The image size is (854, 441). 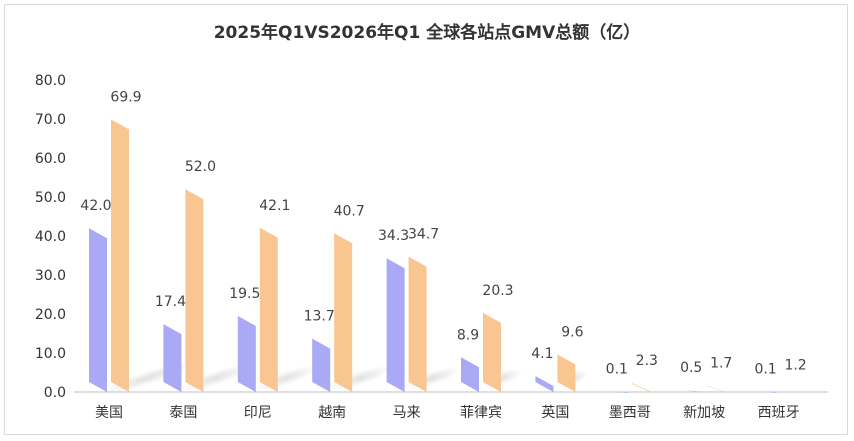 I want to click on y-tick-label: 40.0, so click(x=50, y=237).